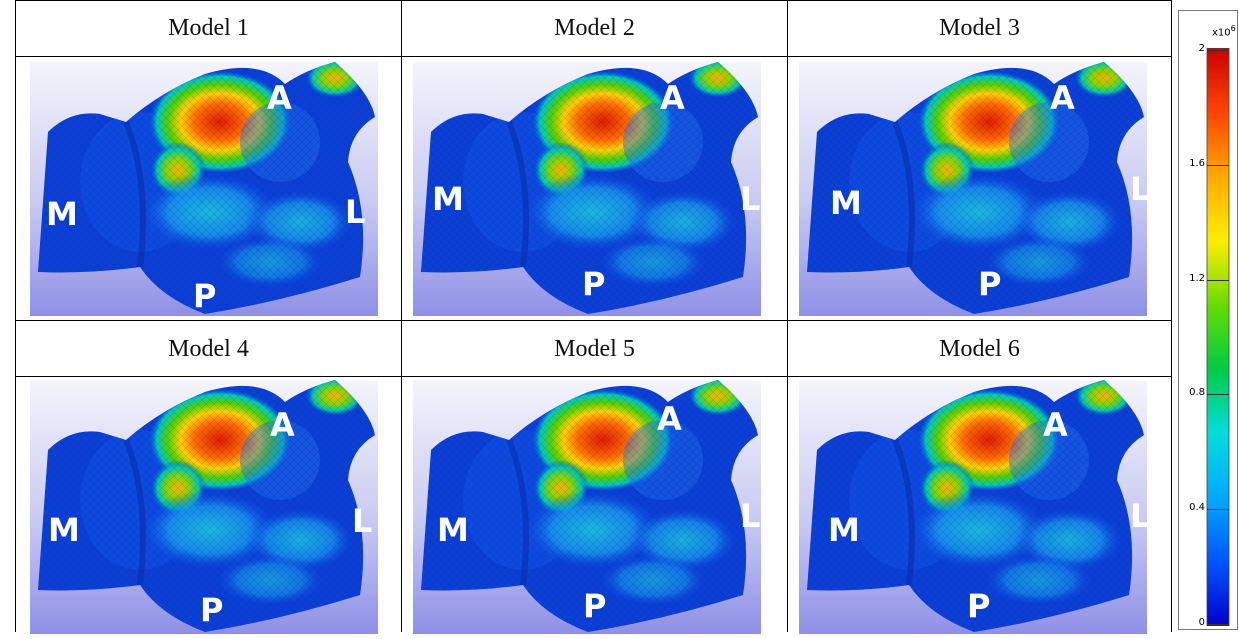 This screenshot has width=1239, height=639. Describe the element at coordinates (1233, 28) in the screenshot. I see `colorbar-exponent: 6` at that location.